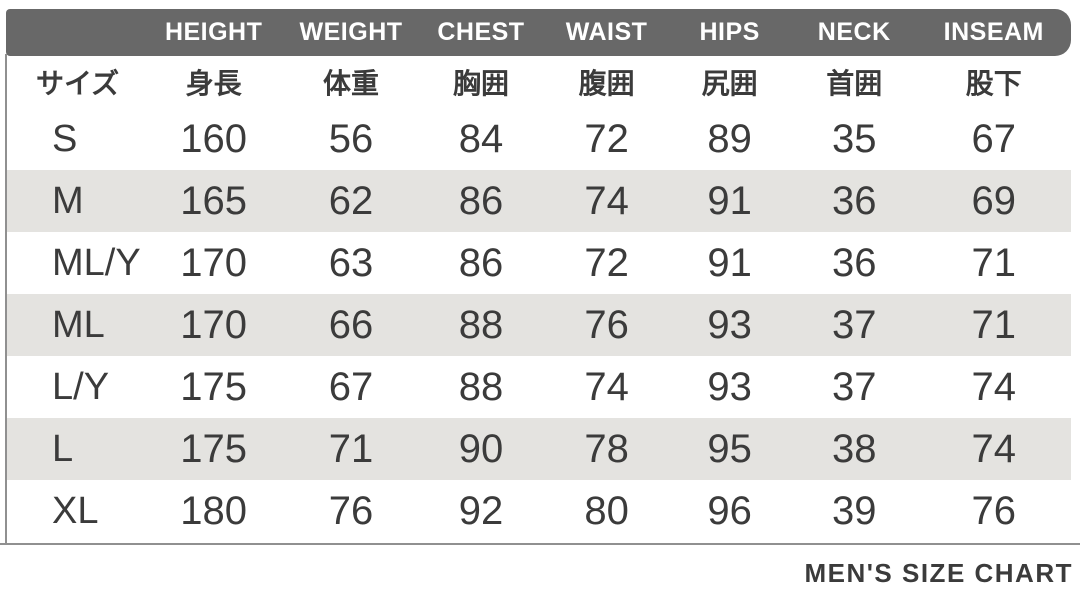 The width and height of the screenshot is (1080, 606). I want to click on table-row: L/Y 175 67 88 74 93 37 74, so click(538, 387).